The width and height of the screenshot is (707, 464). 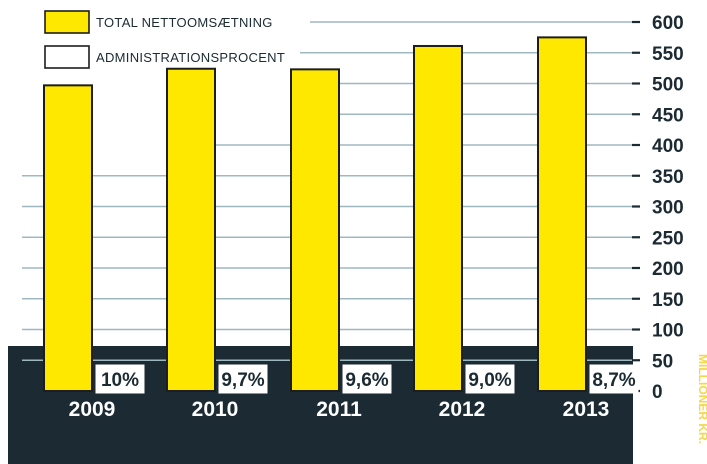 What do you see at coordinates (184, 22) in the screenshot?
I see `legend-label: TOTAL NETTOOMSÆTNING` at bounding box center [184, 22].